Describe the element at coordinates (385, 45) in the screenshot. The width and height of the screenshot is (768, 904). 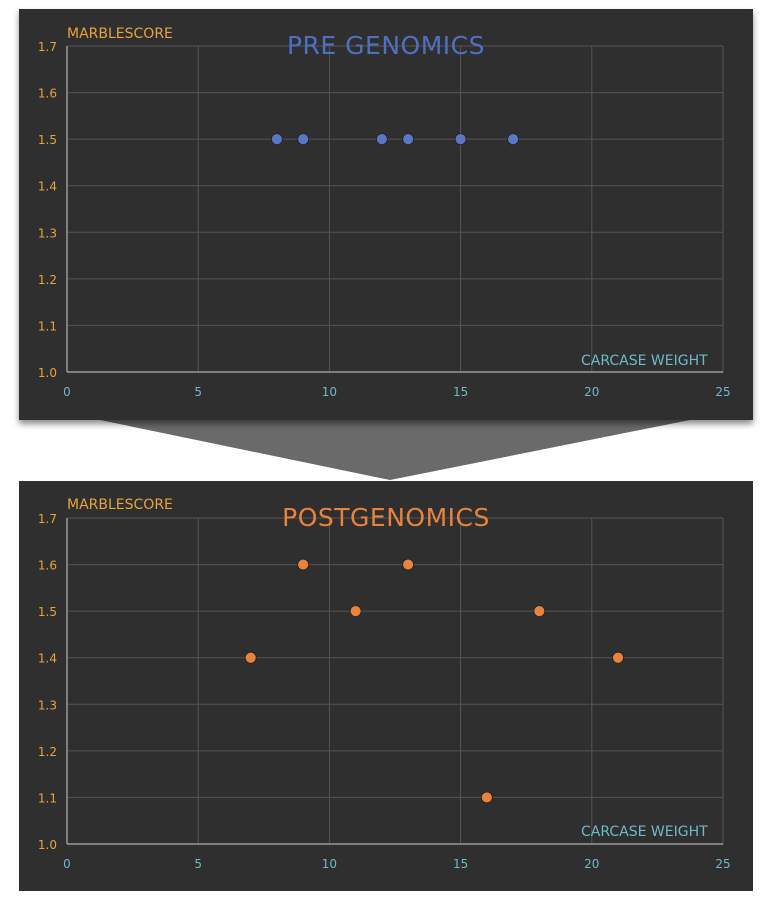
I see `chart-title: PRE GENOMICS` at that location.